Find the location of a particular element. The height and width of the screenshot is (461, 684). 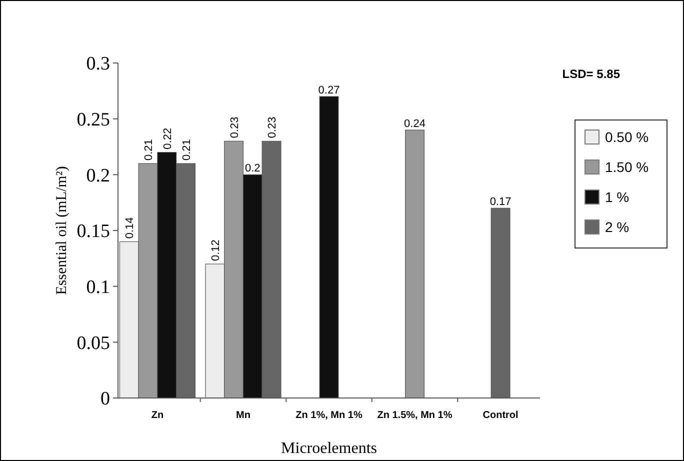

x-tick-label: Zn 1.5%, Mn 1% is located at coordinates (414, 415).